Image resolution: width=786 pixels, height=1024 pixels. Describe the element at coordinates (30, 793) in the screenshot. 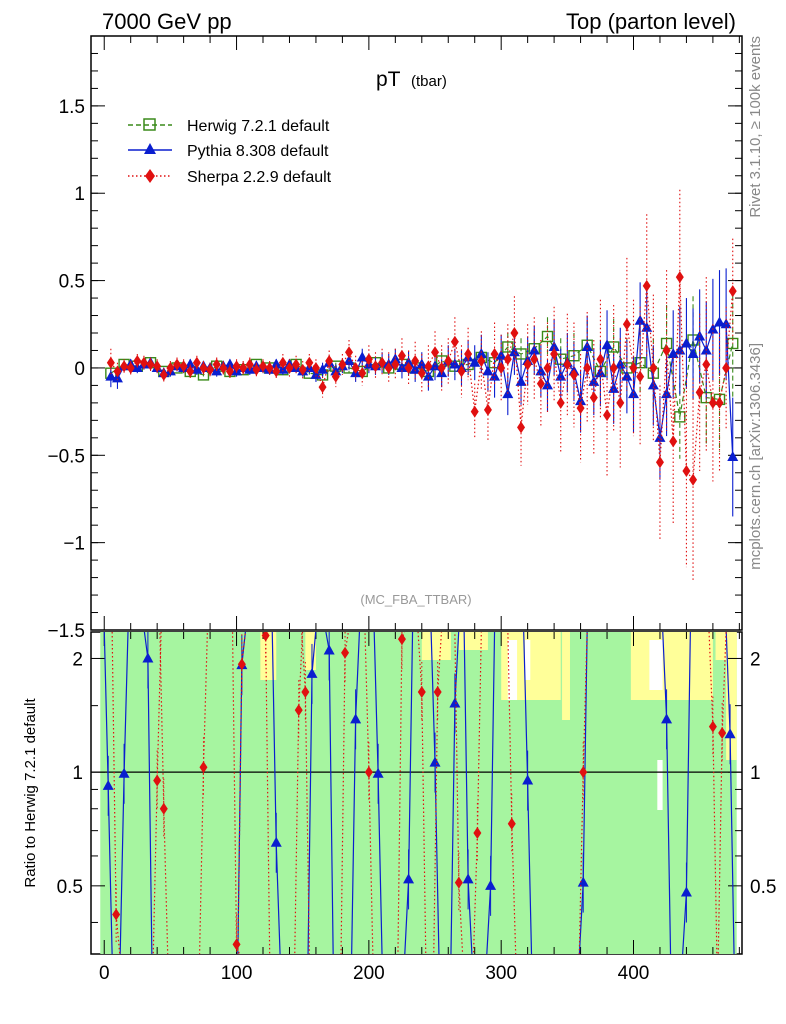

I see `ratio-y-axis-label: Ratio to Herwig 7.2.1 default` at that location.